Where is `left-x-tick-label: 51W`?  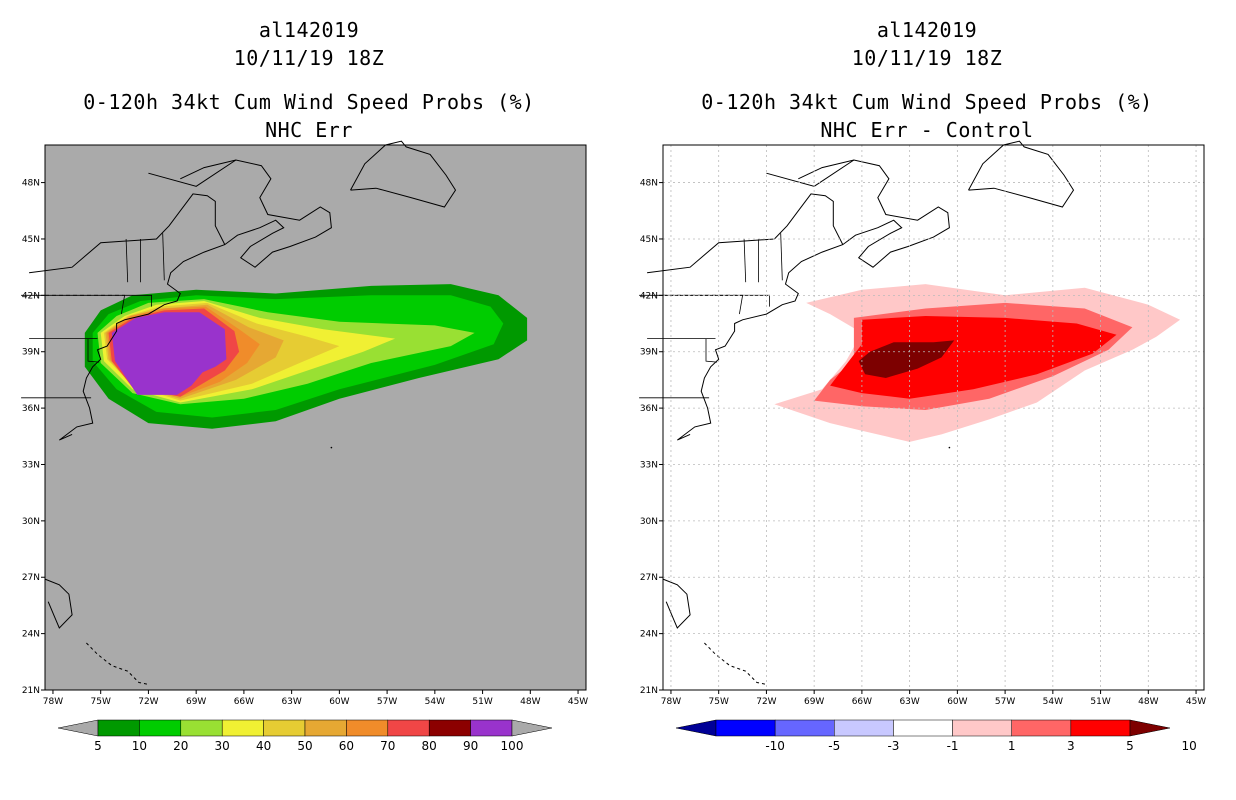
left-x-tick-label: 51W is located at coordinates (482, 702).